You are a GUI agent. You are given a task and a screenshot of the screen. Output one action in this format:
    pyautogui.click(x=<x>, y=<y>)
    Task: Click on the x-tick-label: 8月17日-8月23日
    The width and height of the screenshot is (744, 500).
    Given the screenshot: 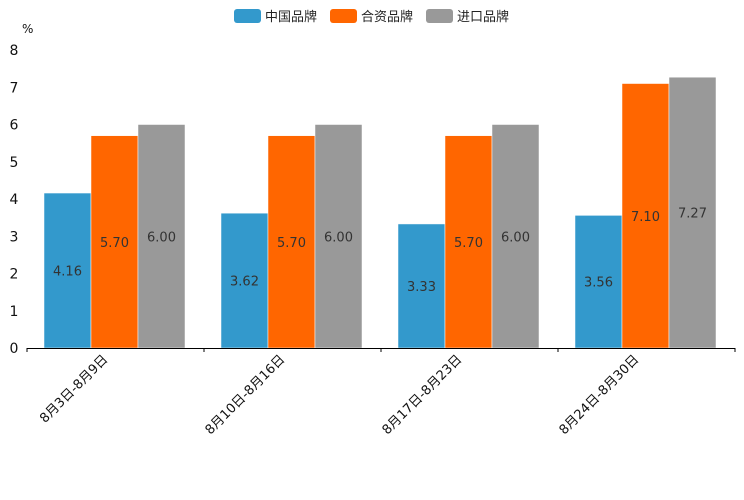 What is the action you would take?
    pyautogui.click(x=423, y=395)
    